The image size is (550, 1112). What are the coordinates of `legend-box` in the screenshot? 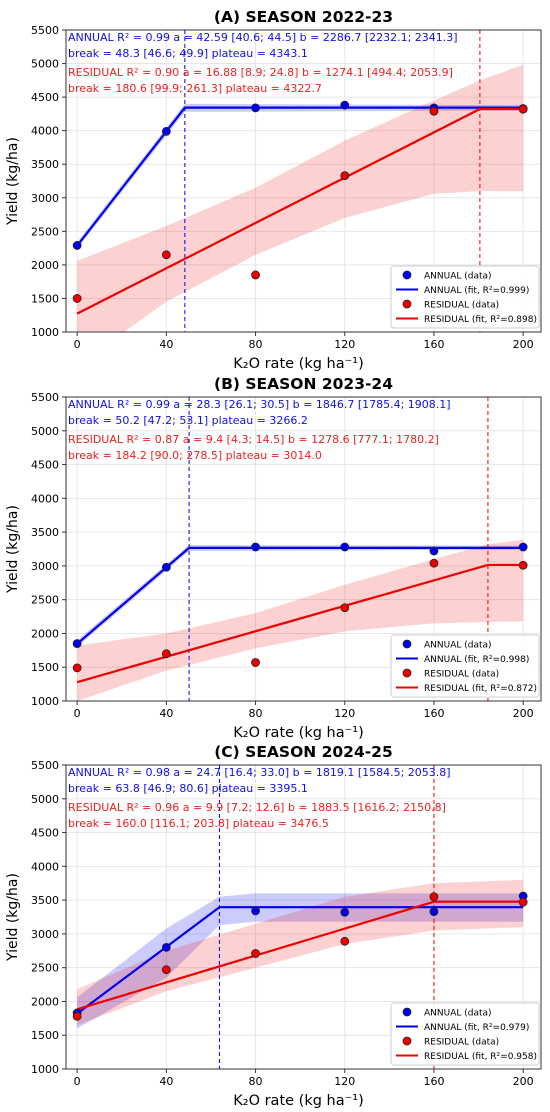 It's located at (465, 666).